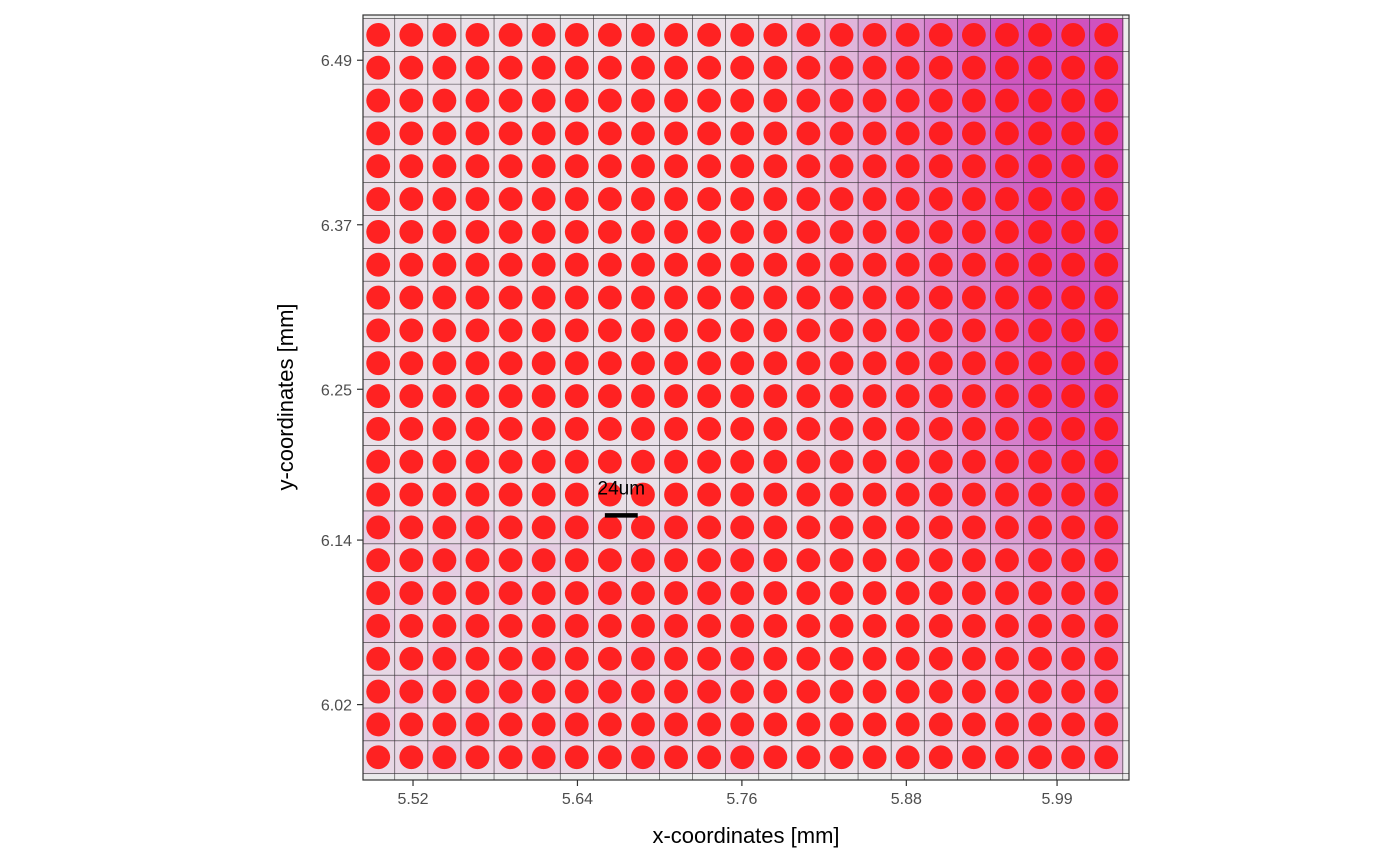 Image resolution: width=1400 pixels, height=865 pixels. I want to click on x-tick-label: 5.76, so click(741, 799).